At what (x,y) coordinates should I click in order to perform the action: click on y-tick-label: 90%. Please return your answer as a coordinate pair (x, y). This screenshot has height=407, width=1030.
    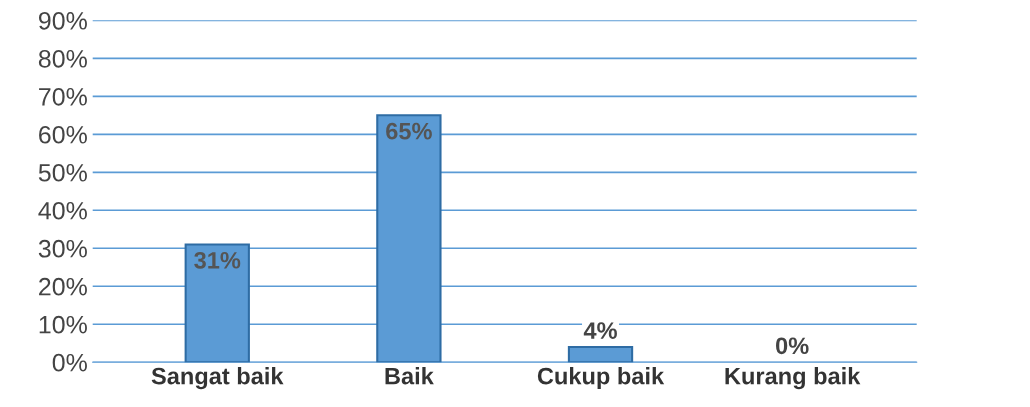
    Looking at the image, I should click on (62, 20).